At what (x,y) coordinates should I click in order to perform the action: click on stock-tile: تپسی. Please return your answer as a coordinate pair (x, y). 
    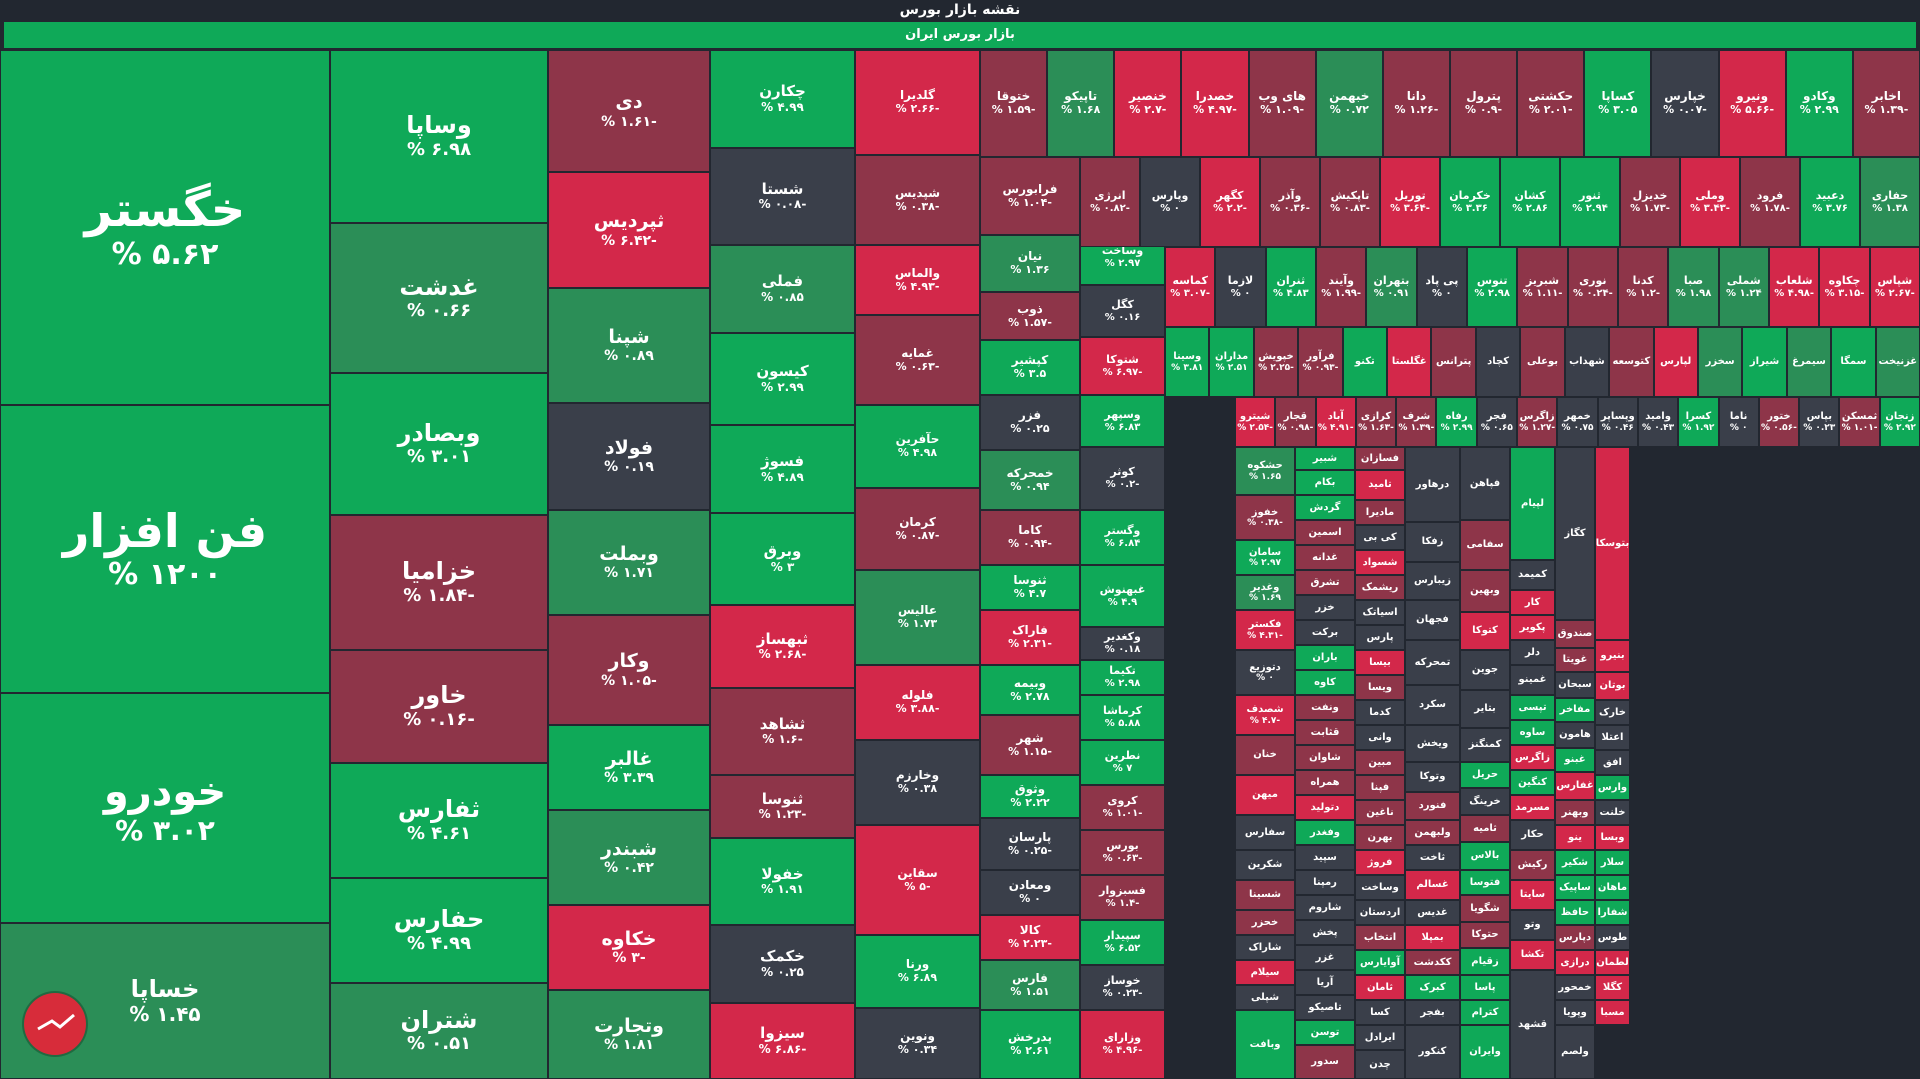
    Looking at the image, I should click on (1532, 707).